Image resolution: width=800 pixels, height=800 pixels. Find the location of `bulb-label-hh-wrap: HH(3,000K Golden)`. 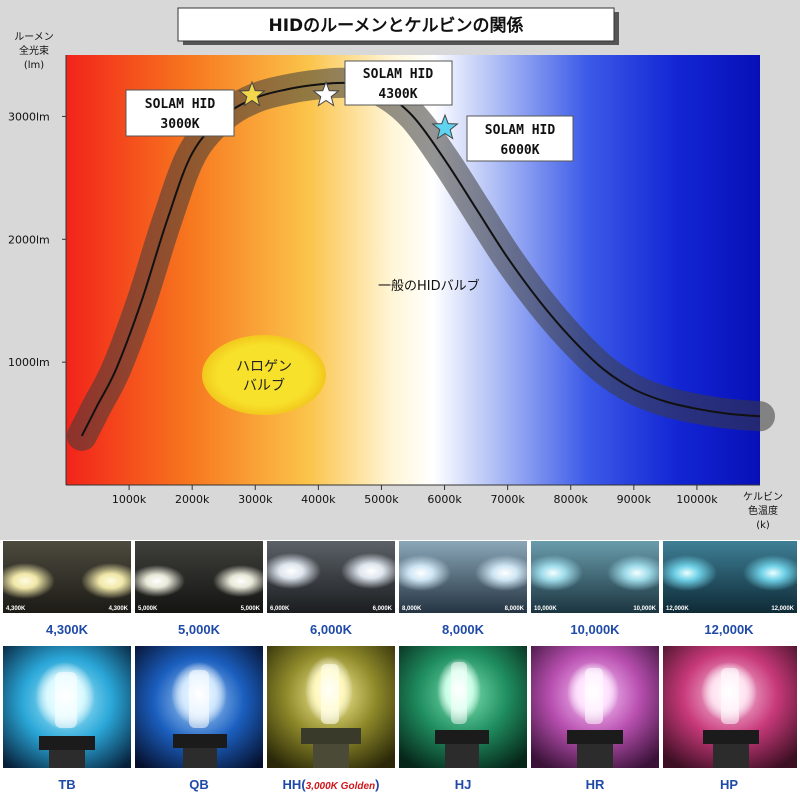

bulb-label-hh-wrap: HH(3,000K Golden) is located at coordinates (331, 784).